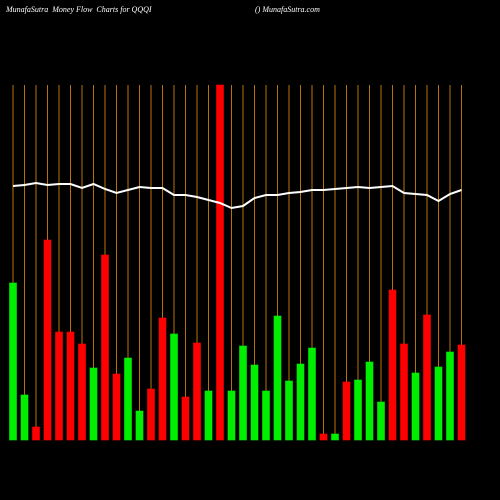 This screenshot has height=500, width=500. I want to click on chart-title: MunafaSutra Money Flow Charts for QQQI, so click(78, 9).